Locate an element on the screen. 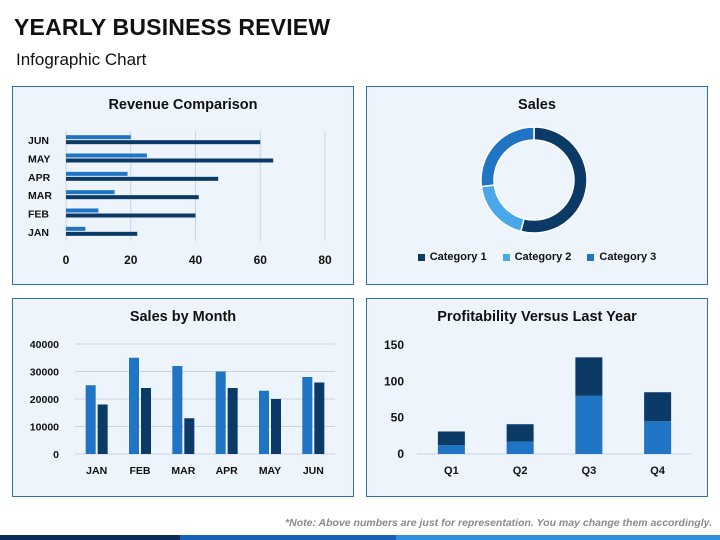  profitability-title: Profitability Versus Last Year is located at coordinates (537, 317).